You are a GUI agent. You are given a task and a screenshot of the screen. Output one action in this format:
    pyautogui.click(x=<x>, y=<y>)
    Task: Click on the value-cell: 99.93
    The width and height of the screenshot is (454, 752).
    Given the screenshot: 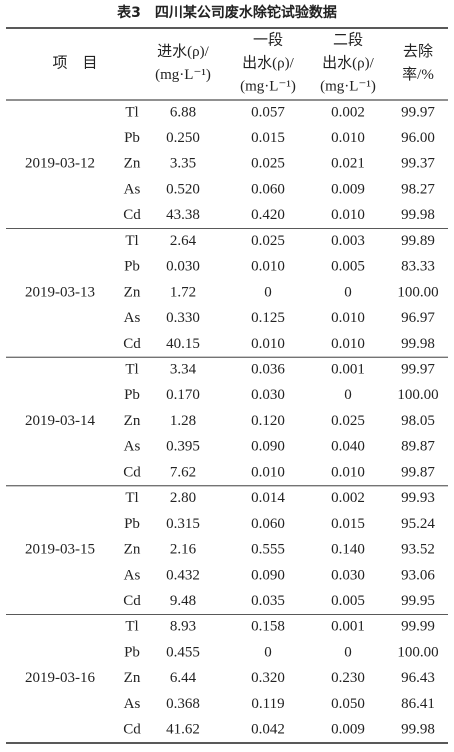 What is the action you would take?
    pyautogui.click(x=418, y=498)
    